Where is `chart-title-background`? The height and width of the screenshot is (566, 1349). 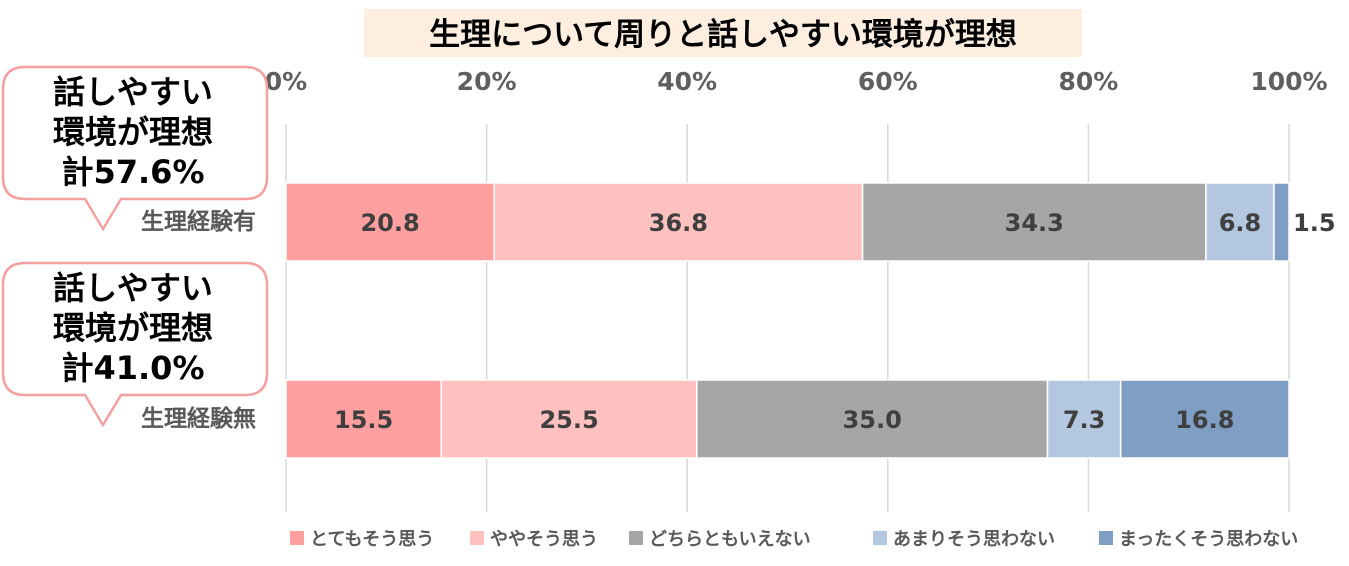
chart-title-background is located at coordinates (723, 33).